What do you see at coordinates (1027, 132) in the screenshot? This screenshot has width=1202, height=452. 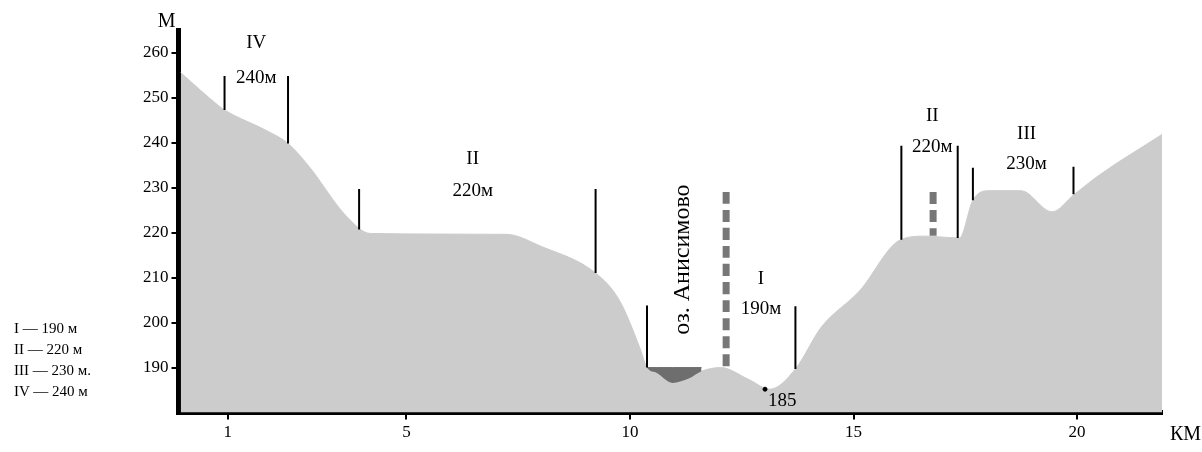 I see `annotation: III` at bounding box center [1027, 132].